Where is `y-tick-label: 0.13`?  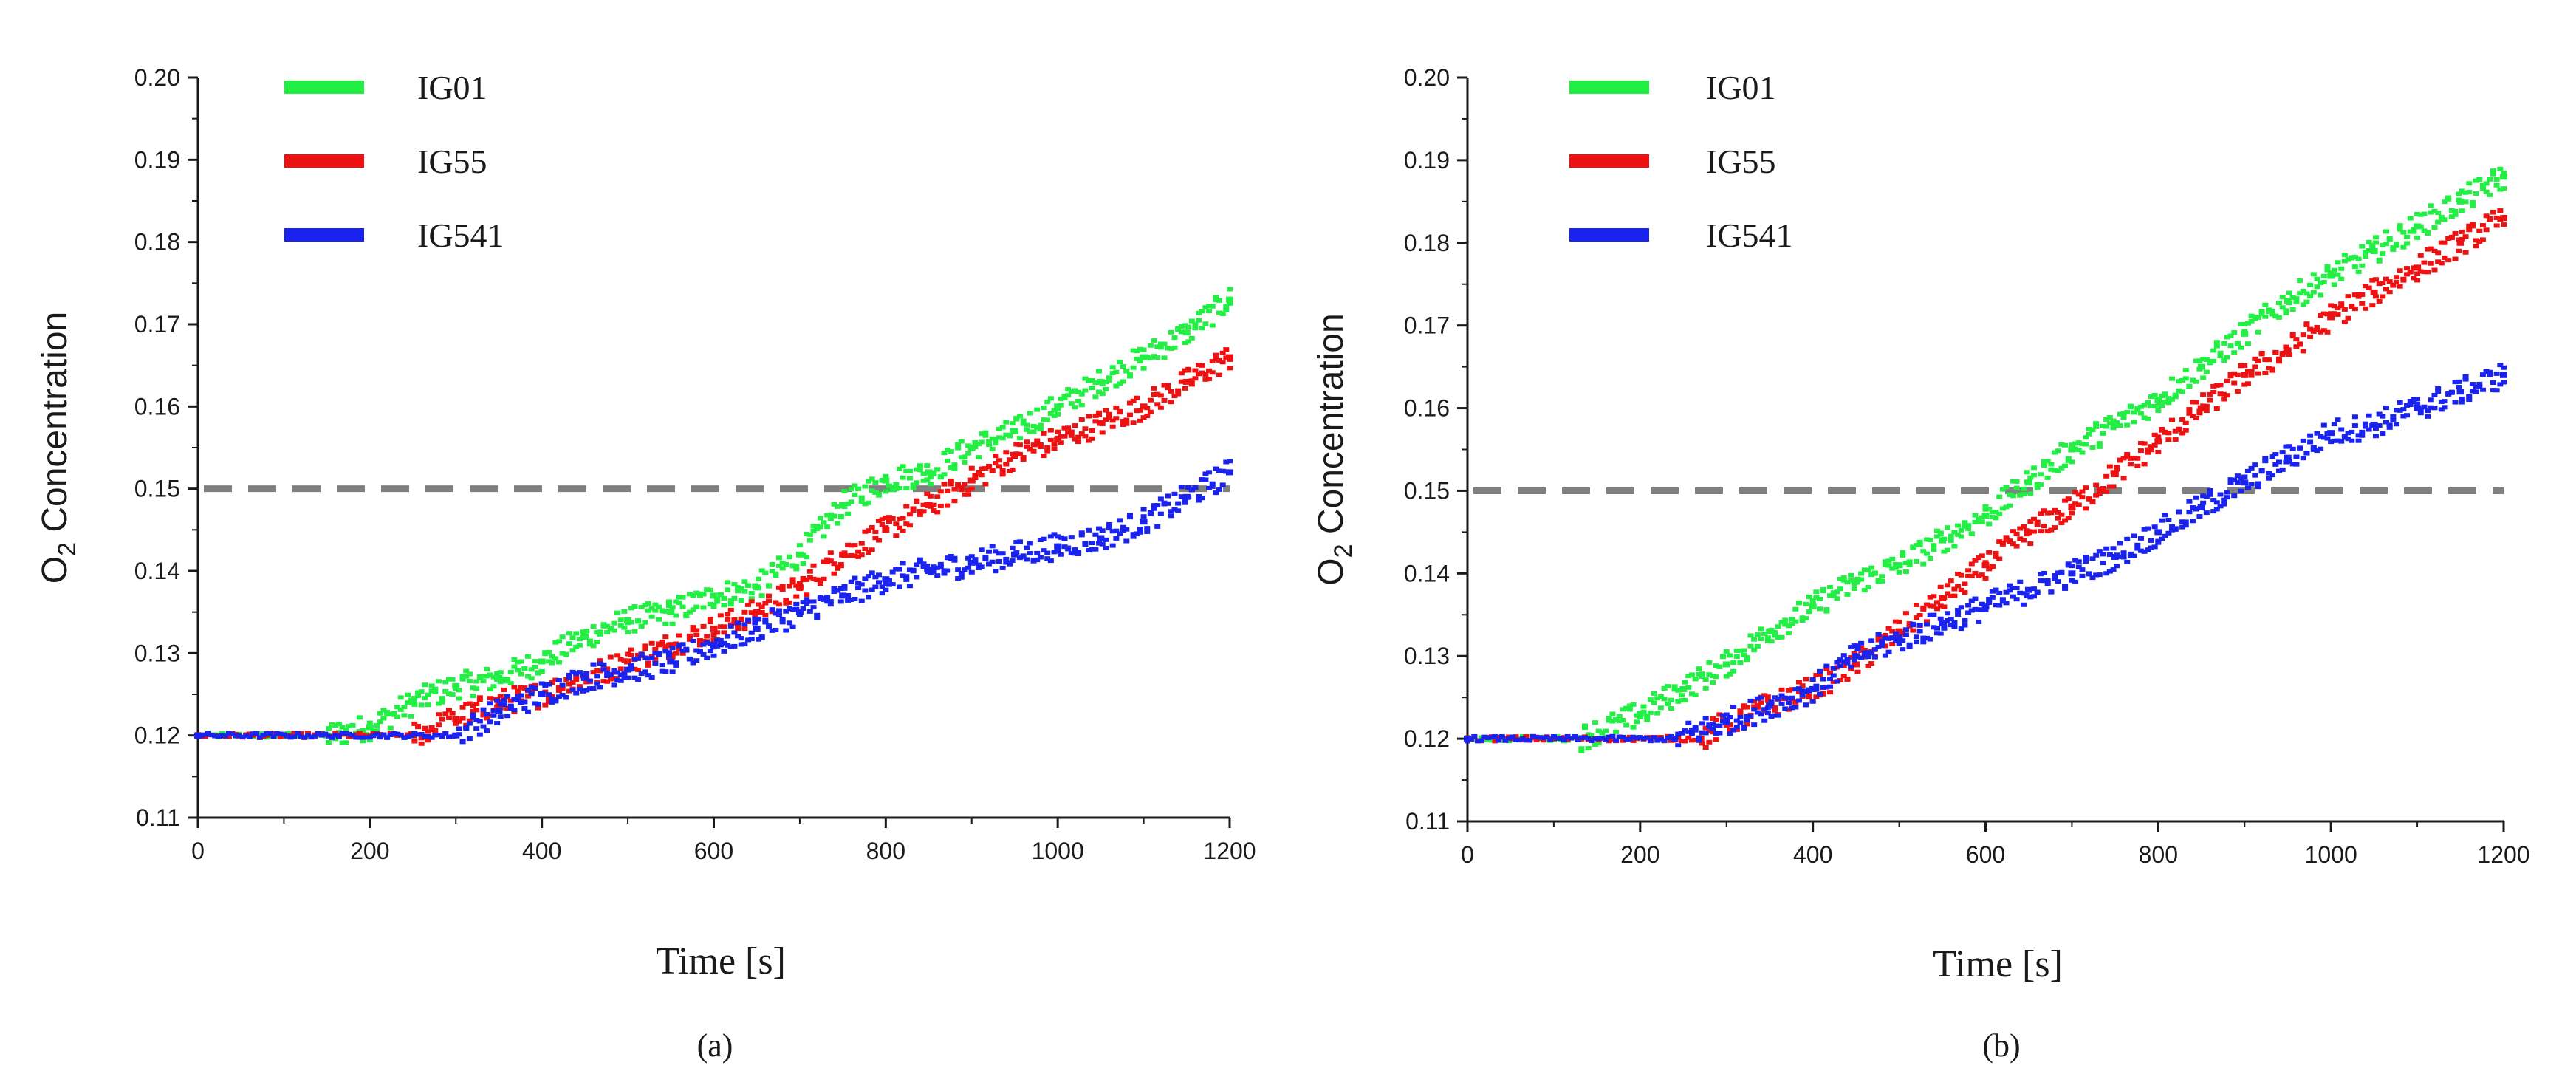 y-tick-label: 0.13 is located at coordinates (1427, 656).